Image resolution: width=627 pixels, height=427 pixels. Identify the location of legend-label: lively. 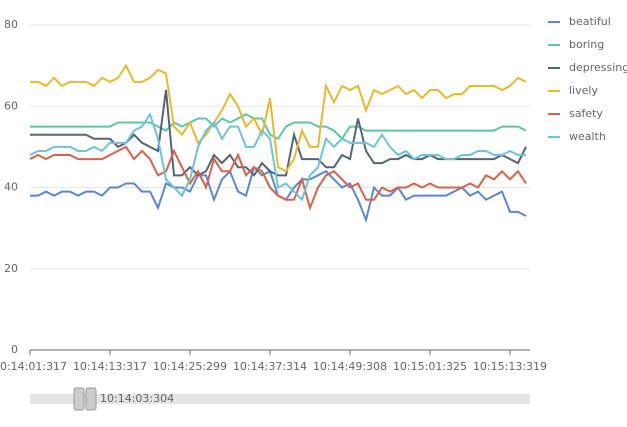
(583, 90).